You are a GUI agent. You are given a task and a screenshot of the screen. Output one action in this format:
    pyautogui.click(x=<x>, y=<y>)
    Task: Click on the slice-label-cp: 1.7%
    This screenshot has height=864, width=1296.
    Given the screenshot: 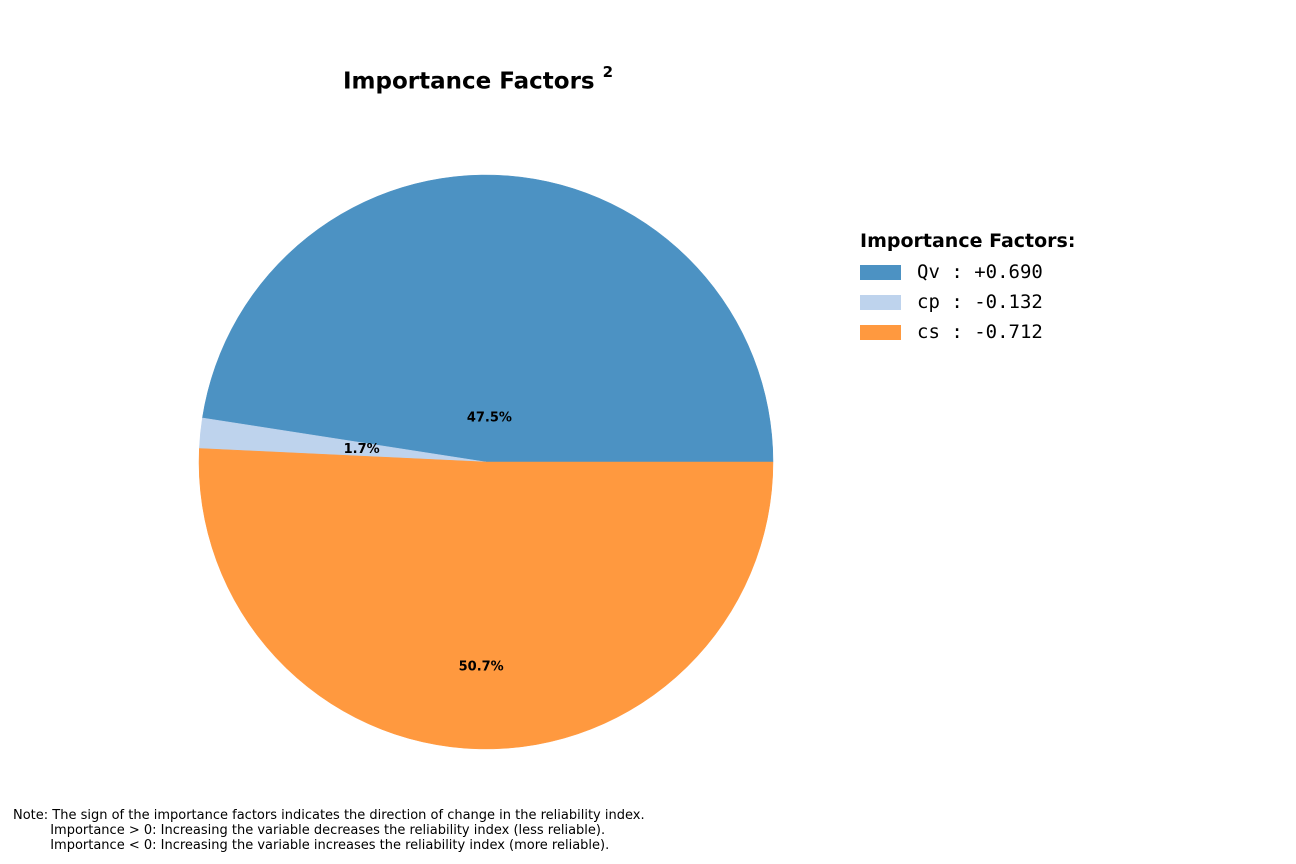 What is the action you would take?
    pyautogui.click(x=362, y=449)
    